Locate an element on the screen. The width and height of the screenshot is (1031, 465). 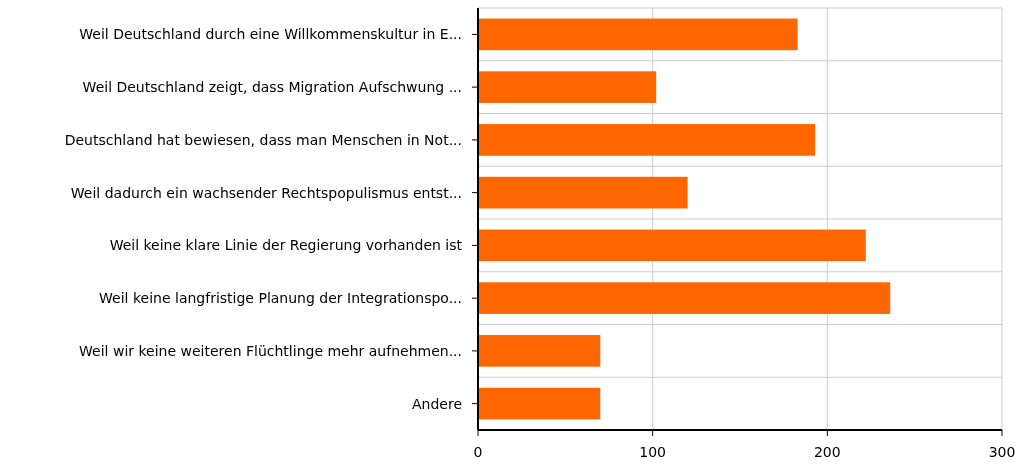
x-tick-label: 100 is located at coordinates (653, 452).